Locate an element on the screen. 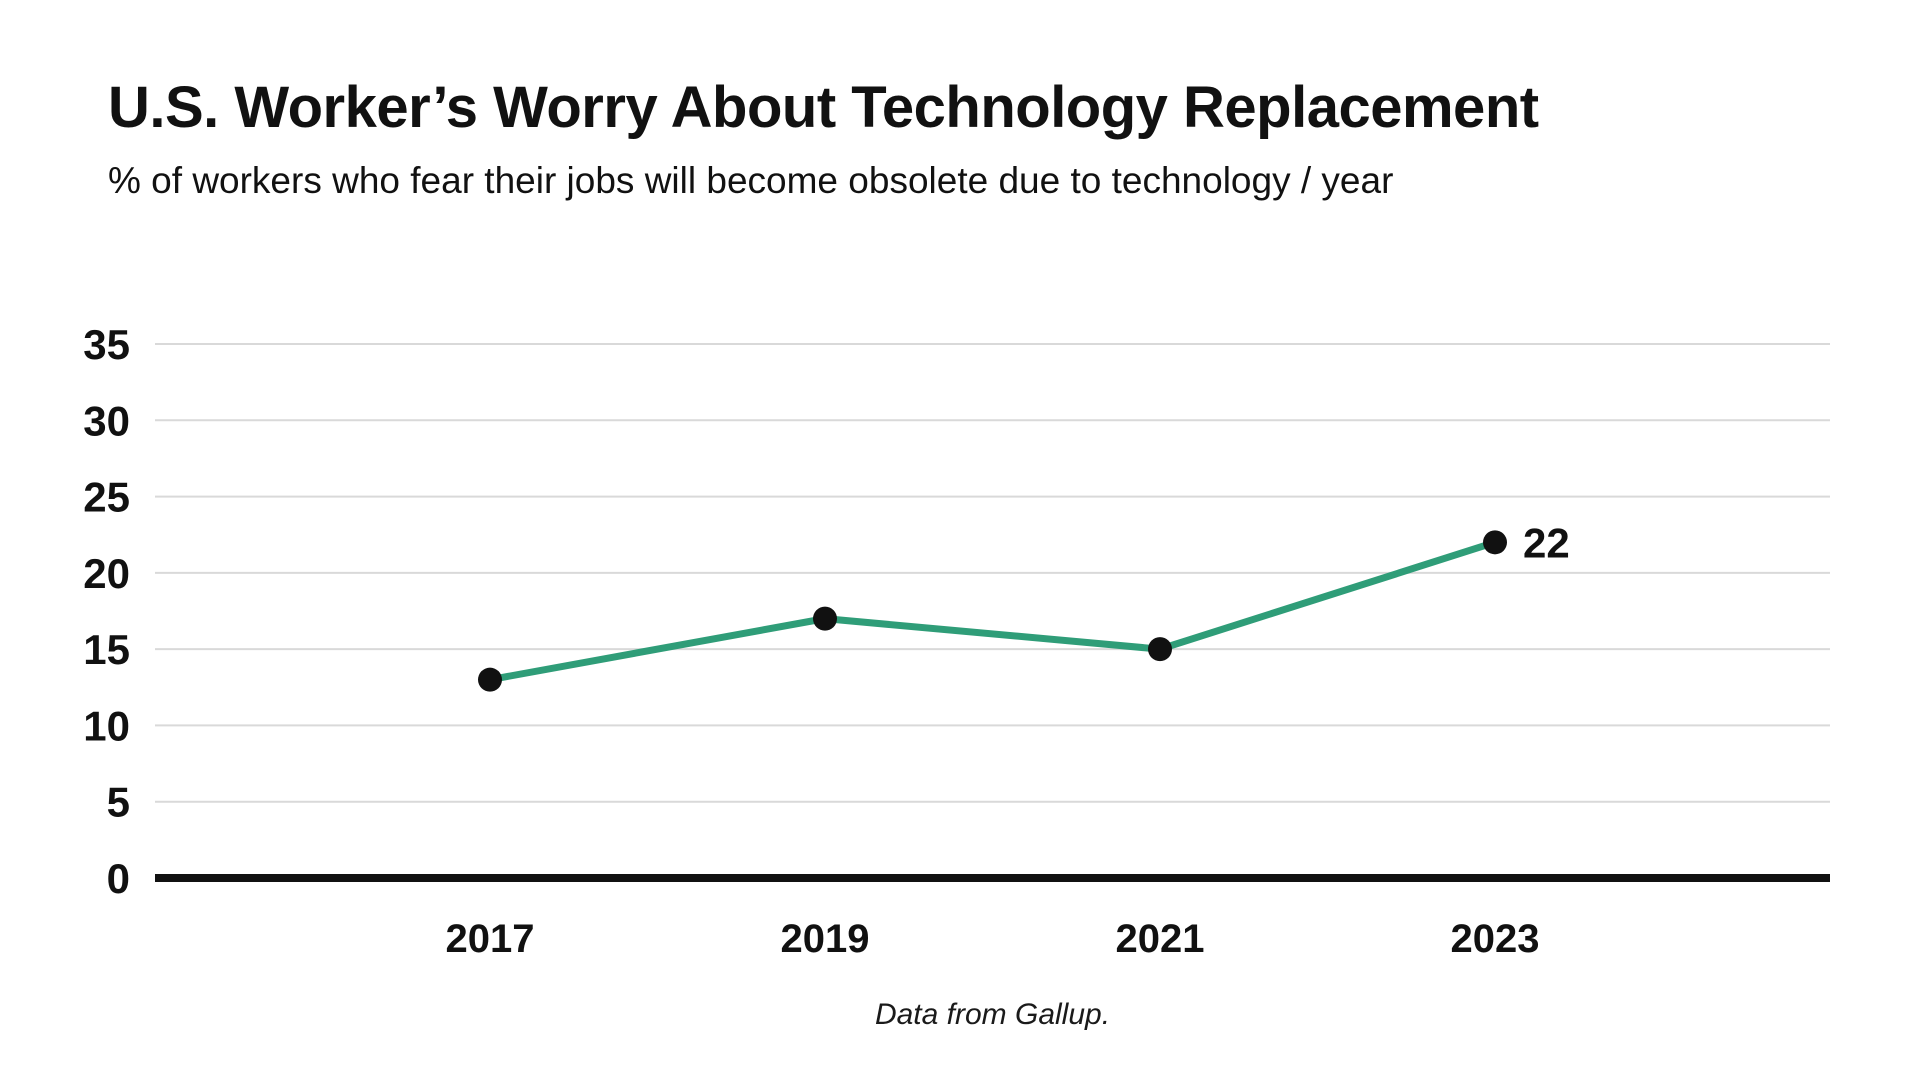 This screenshot has height=1080, width=1920. y-tick-label-30: 30 is located at coordinates (106, 420).